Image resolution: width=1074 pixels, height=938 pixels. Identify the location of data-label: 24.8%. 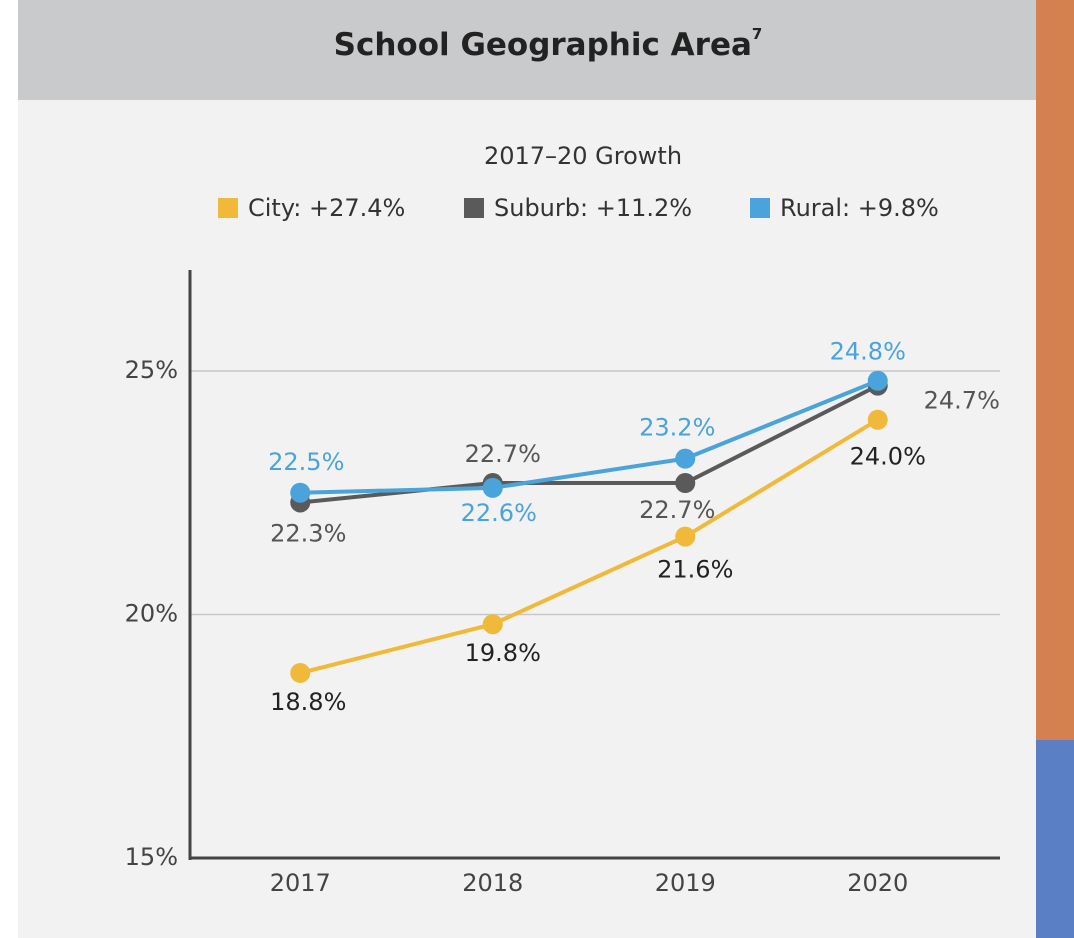
(868, 352).